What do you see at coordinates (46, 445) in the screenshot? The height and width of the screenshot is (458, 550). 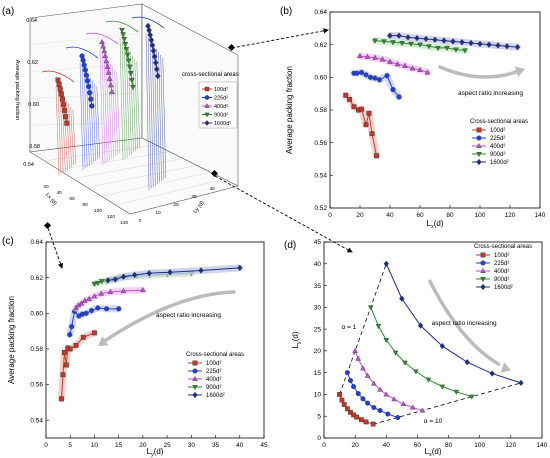 I see `x-tick-label: 0` at bounding box center [46, 445].